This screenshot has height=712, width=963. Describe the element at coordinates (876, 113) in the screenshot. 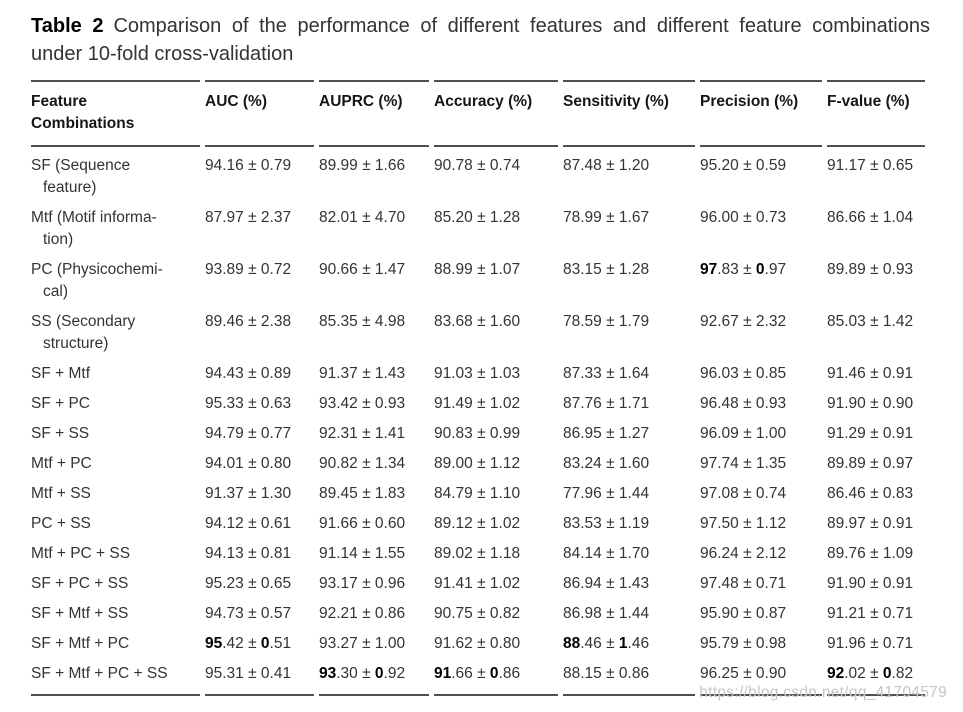

I see `column-header: F-value (%)` at that location.